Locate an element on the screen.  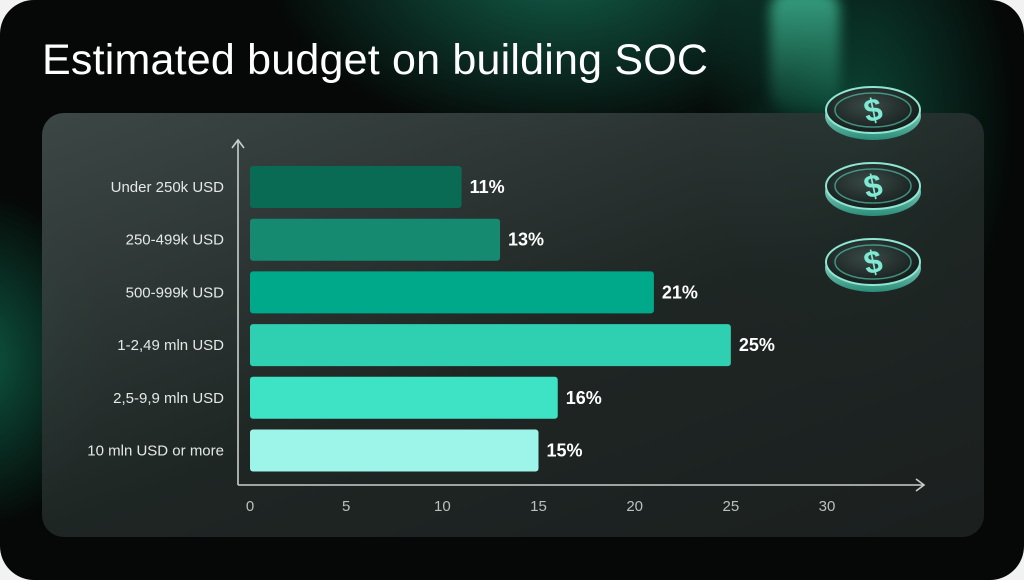
page-title: Estimated budget on building SOC is located at coordinates (375, 60).